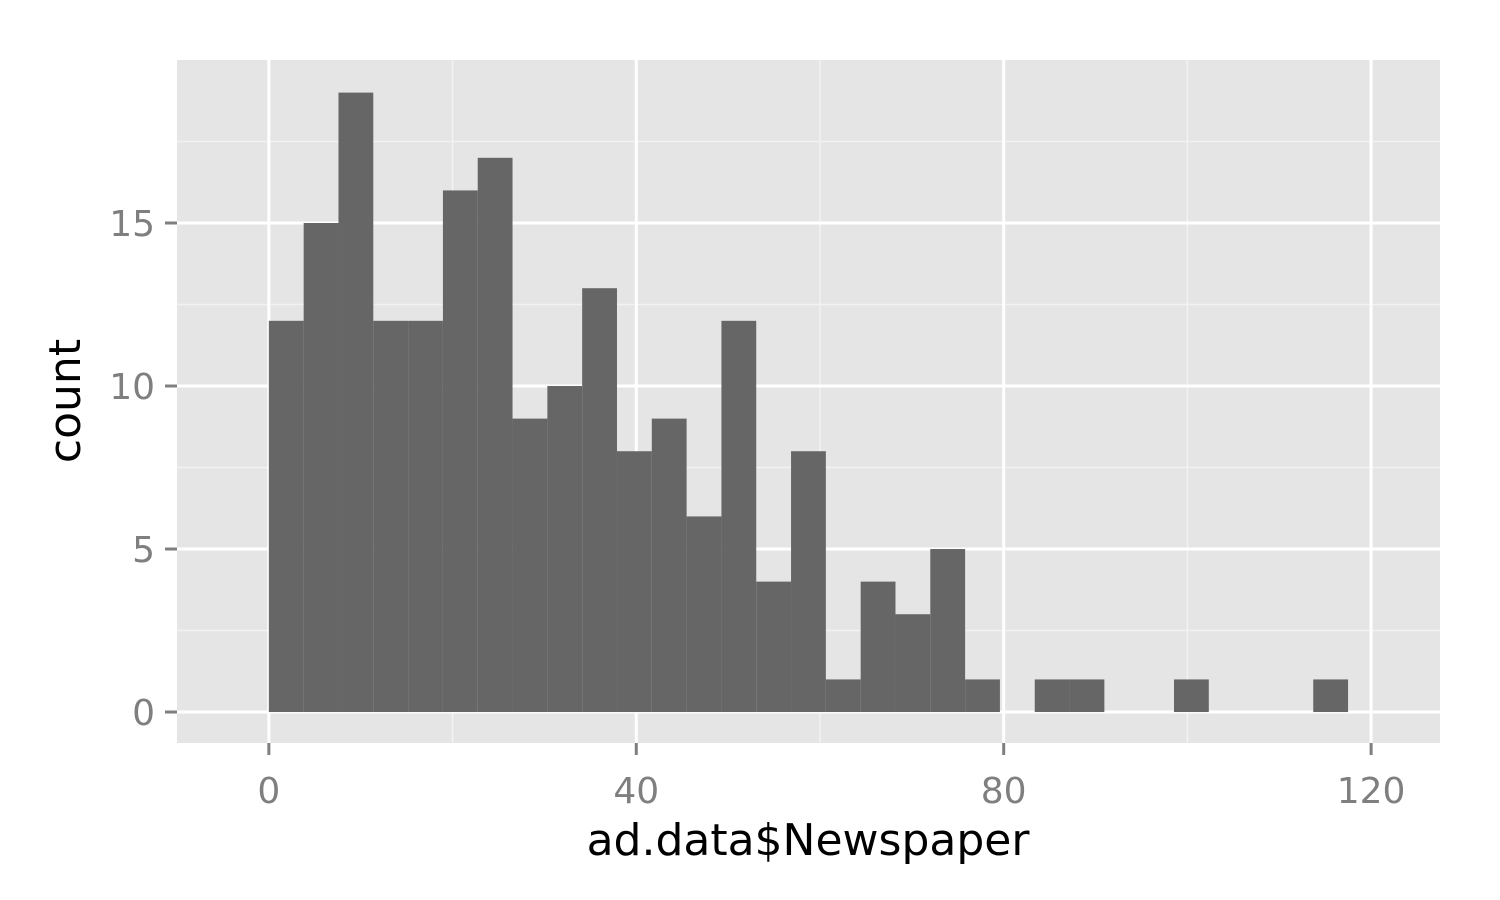 Image resolution: width=1500 pixels, height=900 pixels. What do you see at coordinates (636, 791) in the screenshot?
I see `x-tick-label: 40` at bounding box center [636, 791].